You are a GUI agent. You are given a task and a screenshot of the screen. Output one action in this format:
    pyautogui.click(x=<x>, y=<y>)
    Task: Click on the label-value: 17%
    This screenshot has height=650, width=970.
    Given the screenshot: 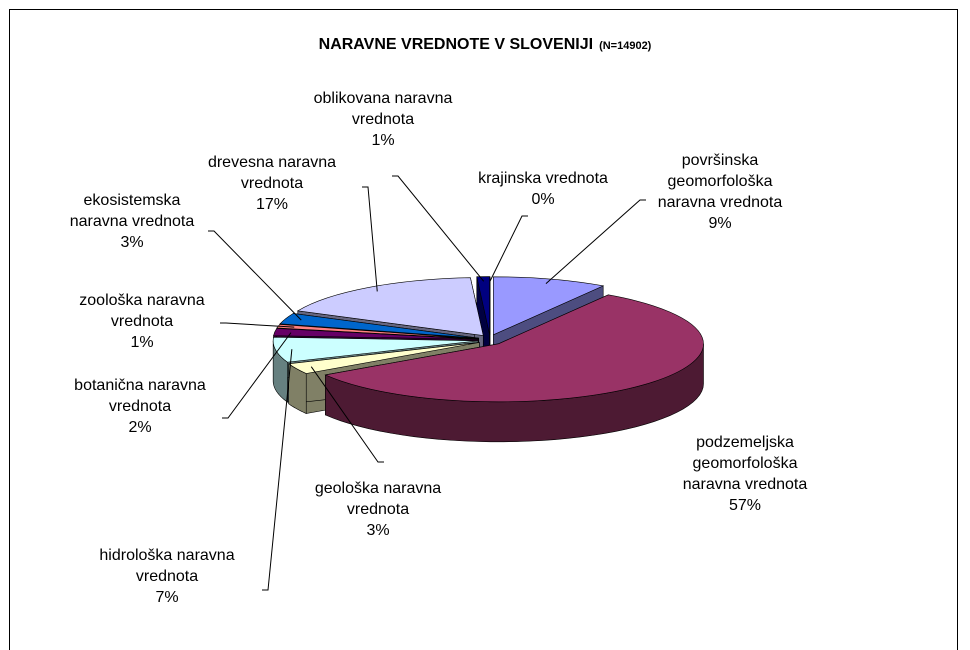 What is the action you would take?
    pyautogui.click(x=272, y=204)
    